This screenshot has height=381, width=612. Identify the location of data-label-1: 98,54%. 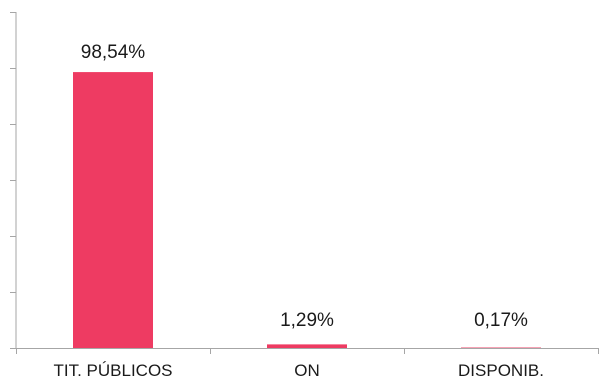
(113, 52).